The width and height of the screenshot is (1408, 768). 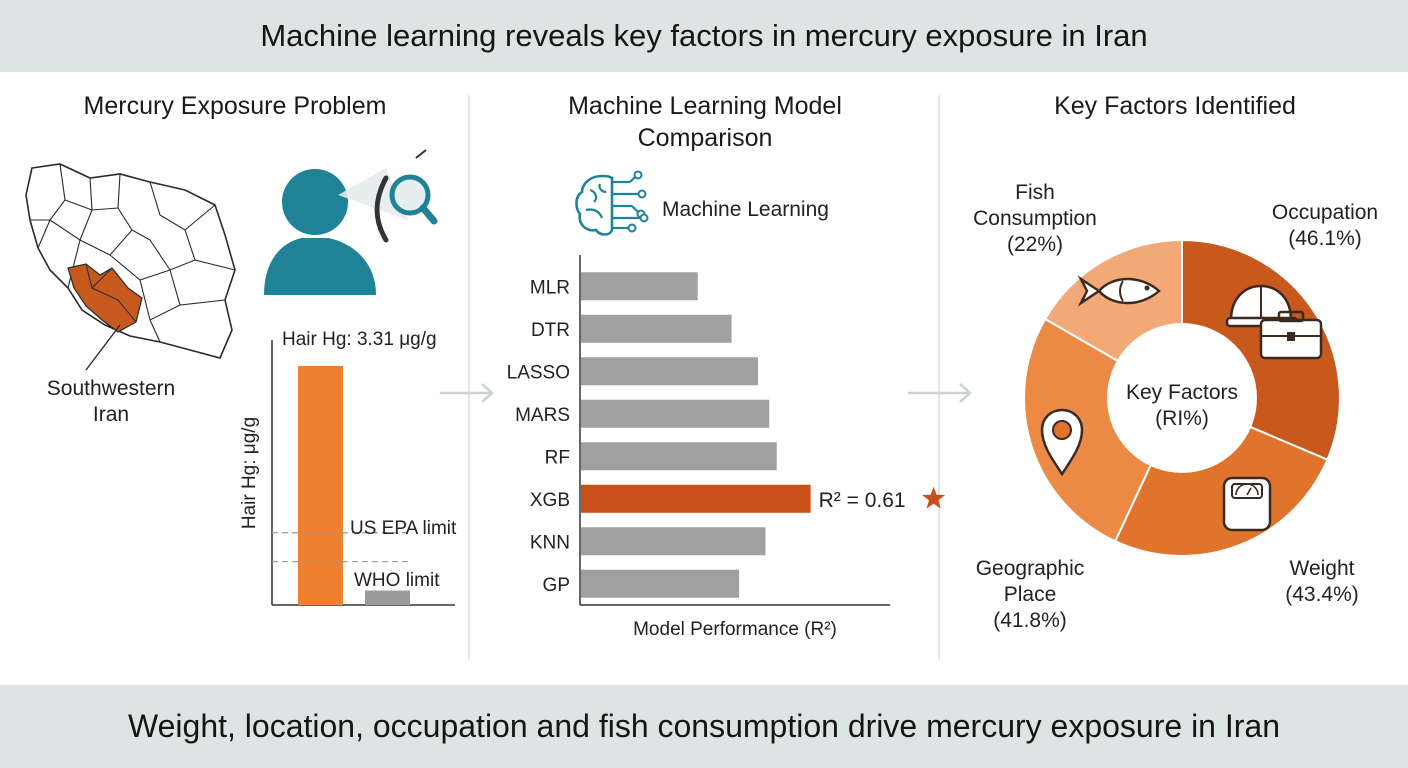 What do you see at coordinates (656, 328) in the screenshot?
I see `model-bar-dtr` at bounding box center [656, 328].